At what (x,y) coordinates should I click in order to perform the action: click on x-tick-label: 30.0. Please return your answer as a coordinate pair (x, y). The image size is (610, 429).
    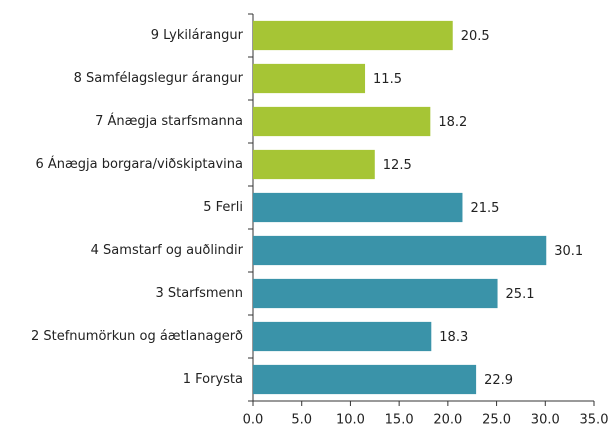
    Looking at the image, I should click on (545, 420).